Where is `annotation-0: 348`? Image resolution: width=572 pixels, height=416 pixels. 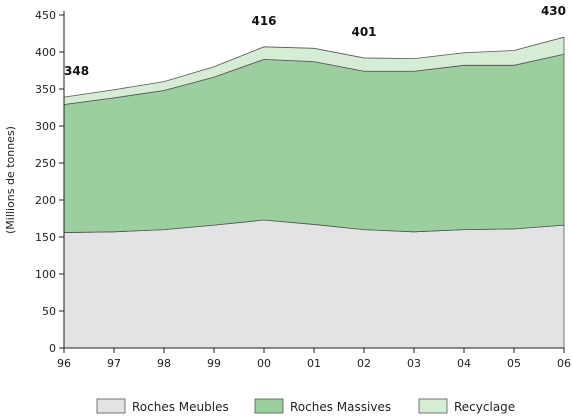 annotation-0: 348 is located at coordinates (76, 71).